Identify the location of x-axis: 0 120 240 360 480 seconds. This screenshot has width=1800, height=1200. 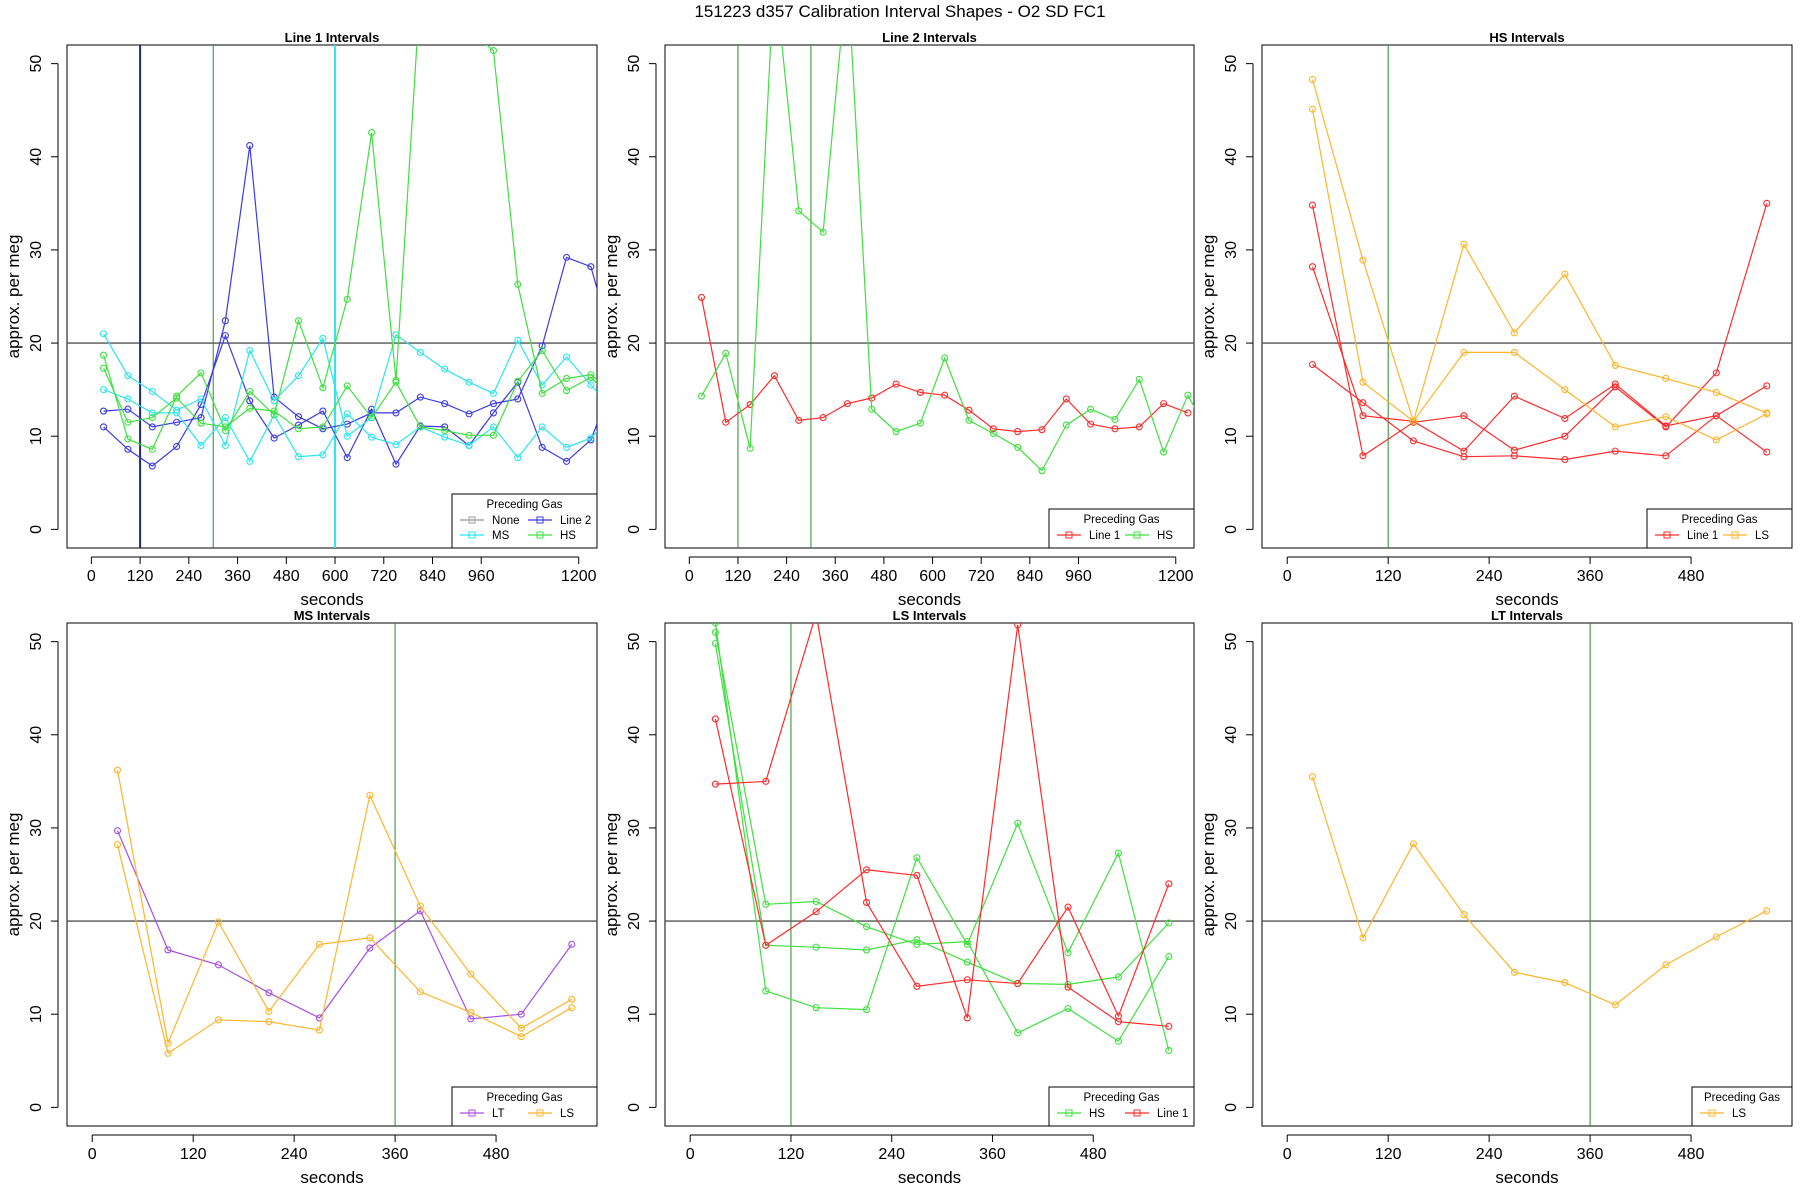
(1493, 1160).